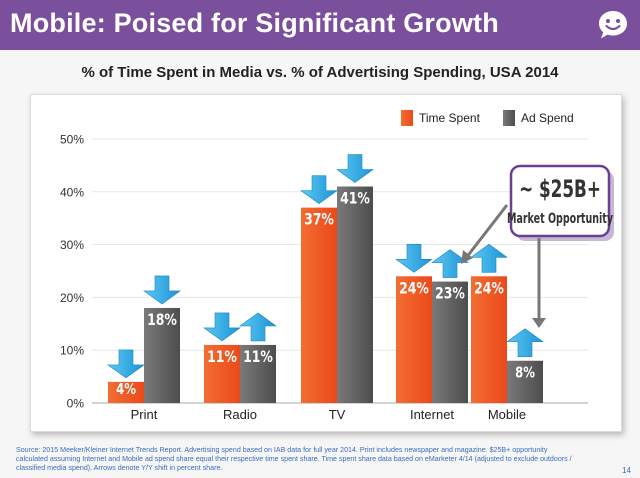 The height and width of the screenshot is (478, 640). Describe the element at coordinates (355, 199) in the screenshot. I see `data-label-ad-spend: 41%` at that location.